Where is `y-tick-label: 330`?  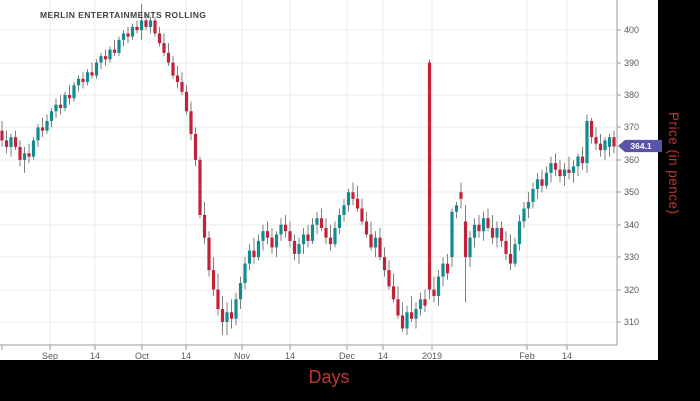 y-tick-label: 330 is located at coordinates (631, 257).